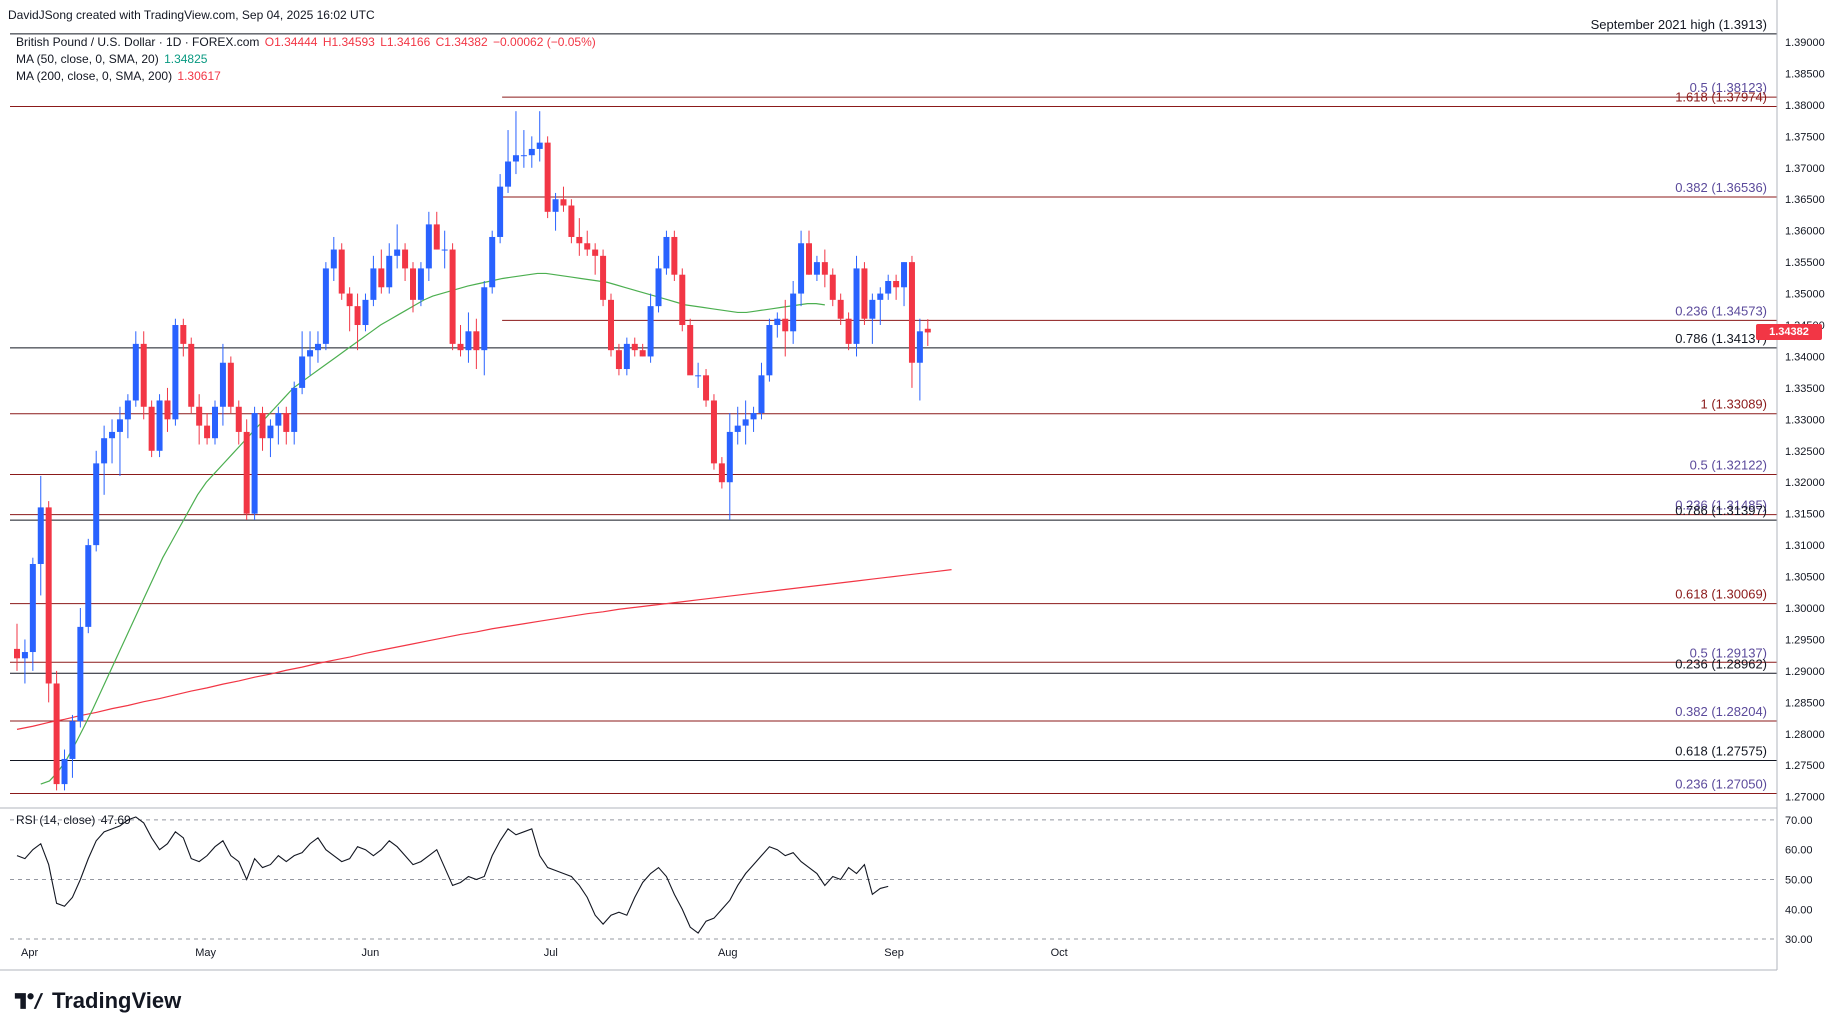 This screenshot has height=1029, width=1835. Describe the element at coordinates (452, 875) in the screenshot. I see `rsi-path` at that location.